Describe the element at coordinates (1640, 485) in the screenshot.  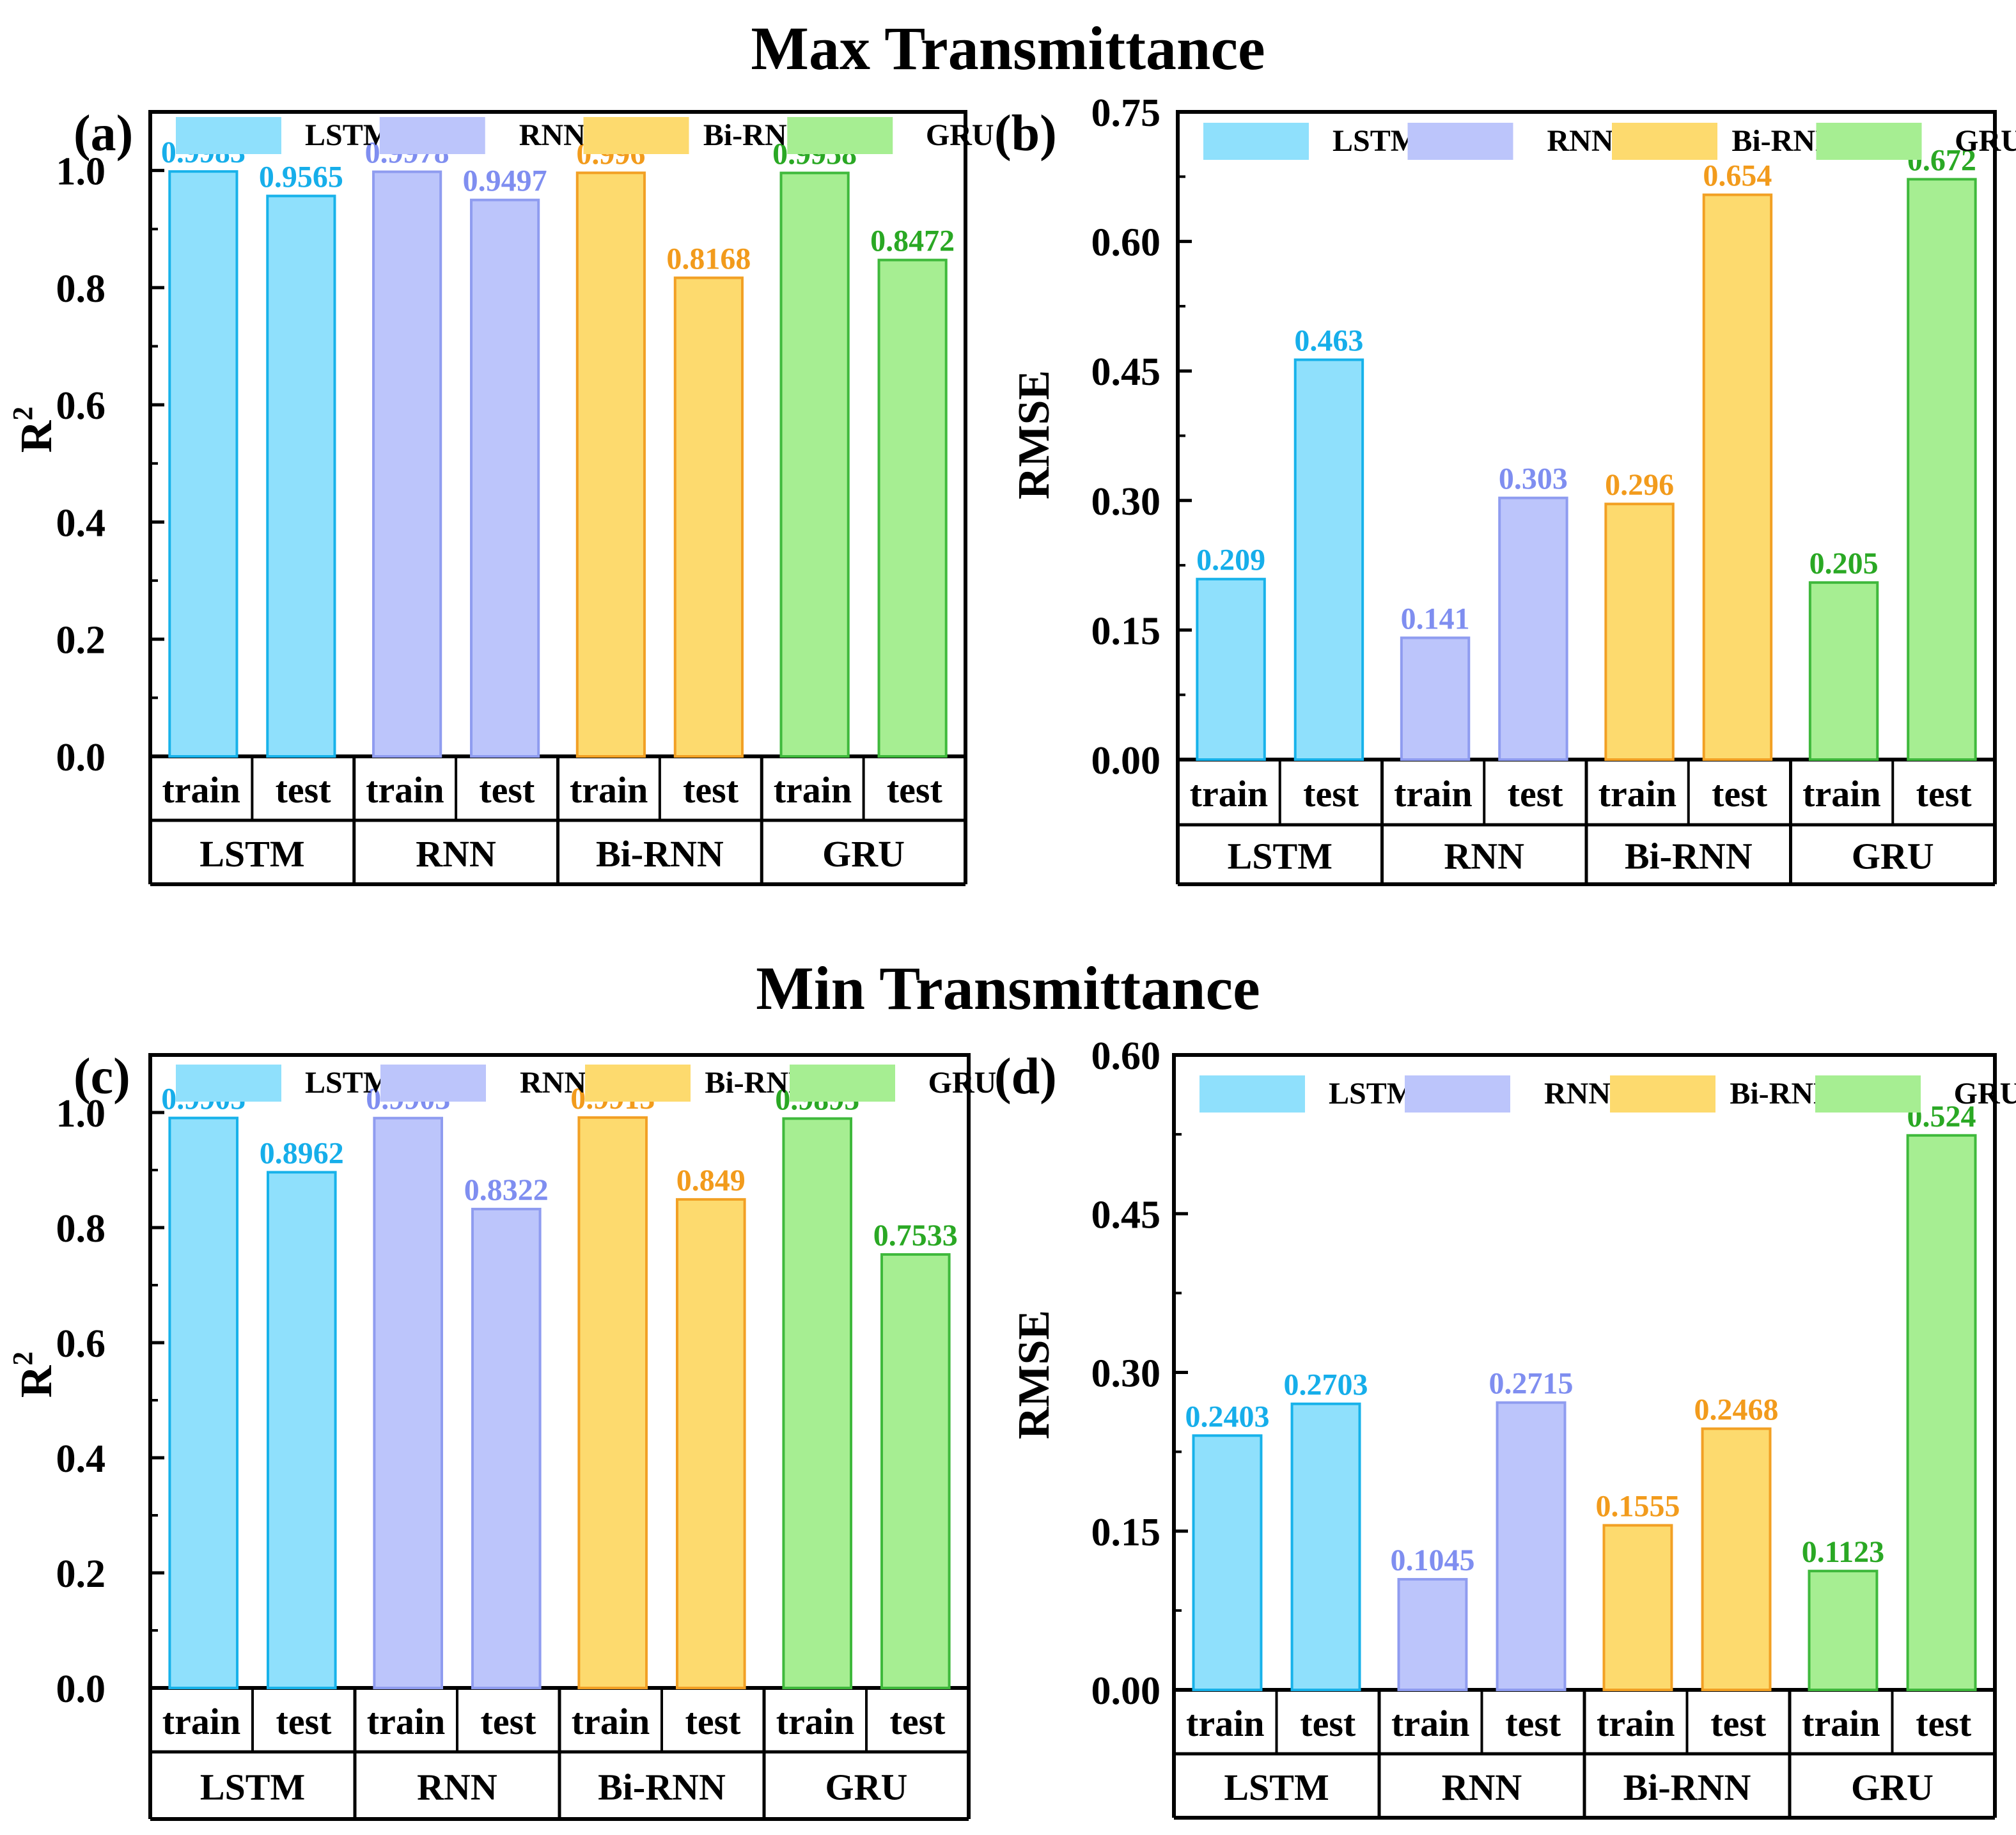
I see `bar-value-label: 0.296` at that location.